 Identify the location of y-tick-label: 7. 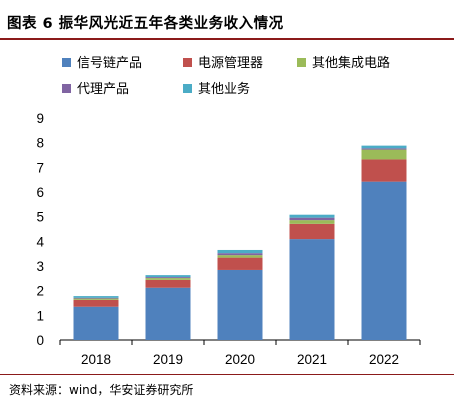
(40, 167).